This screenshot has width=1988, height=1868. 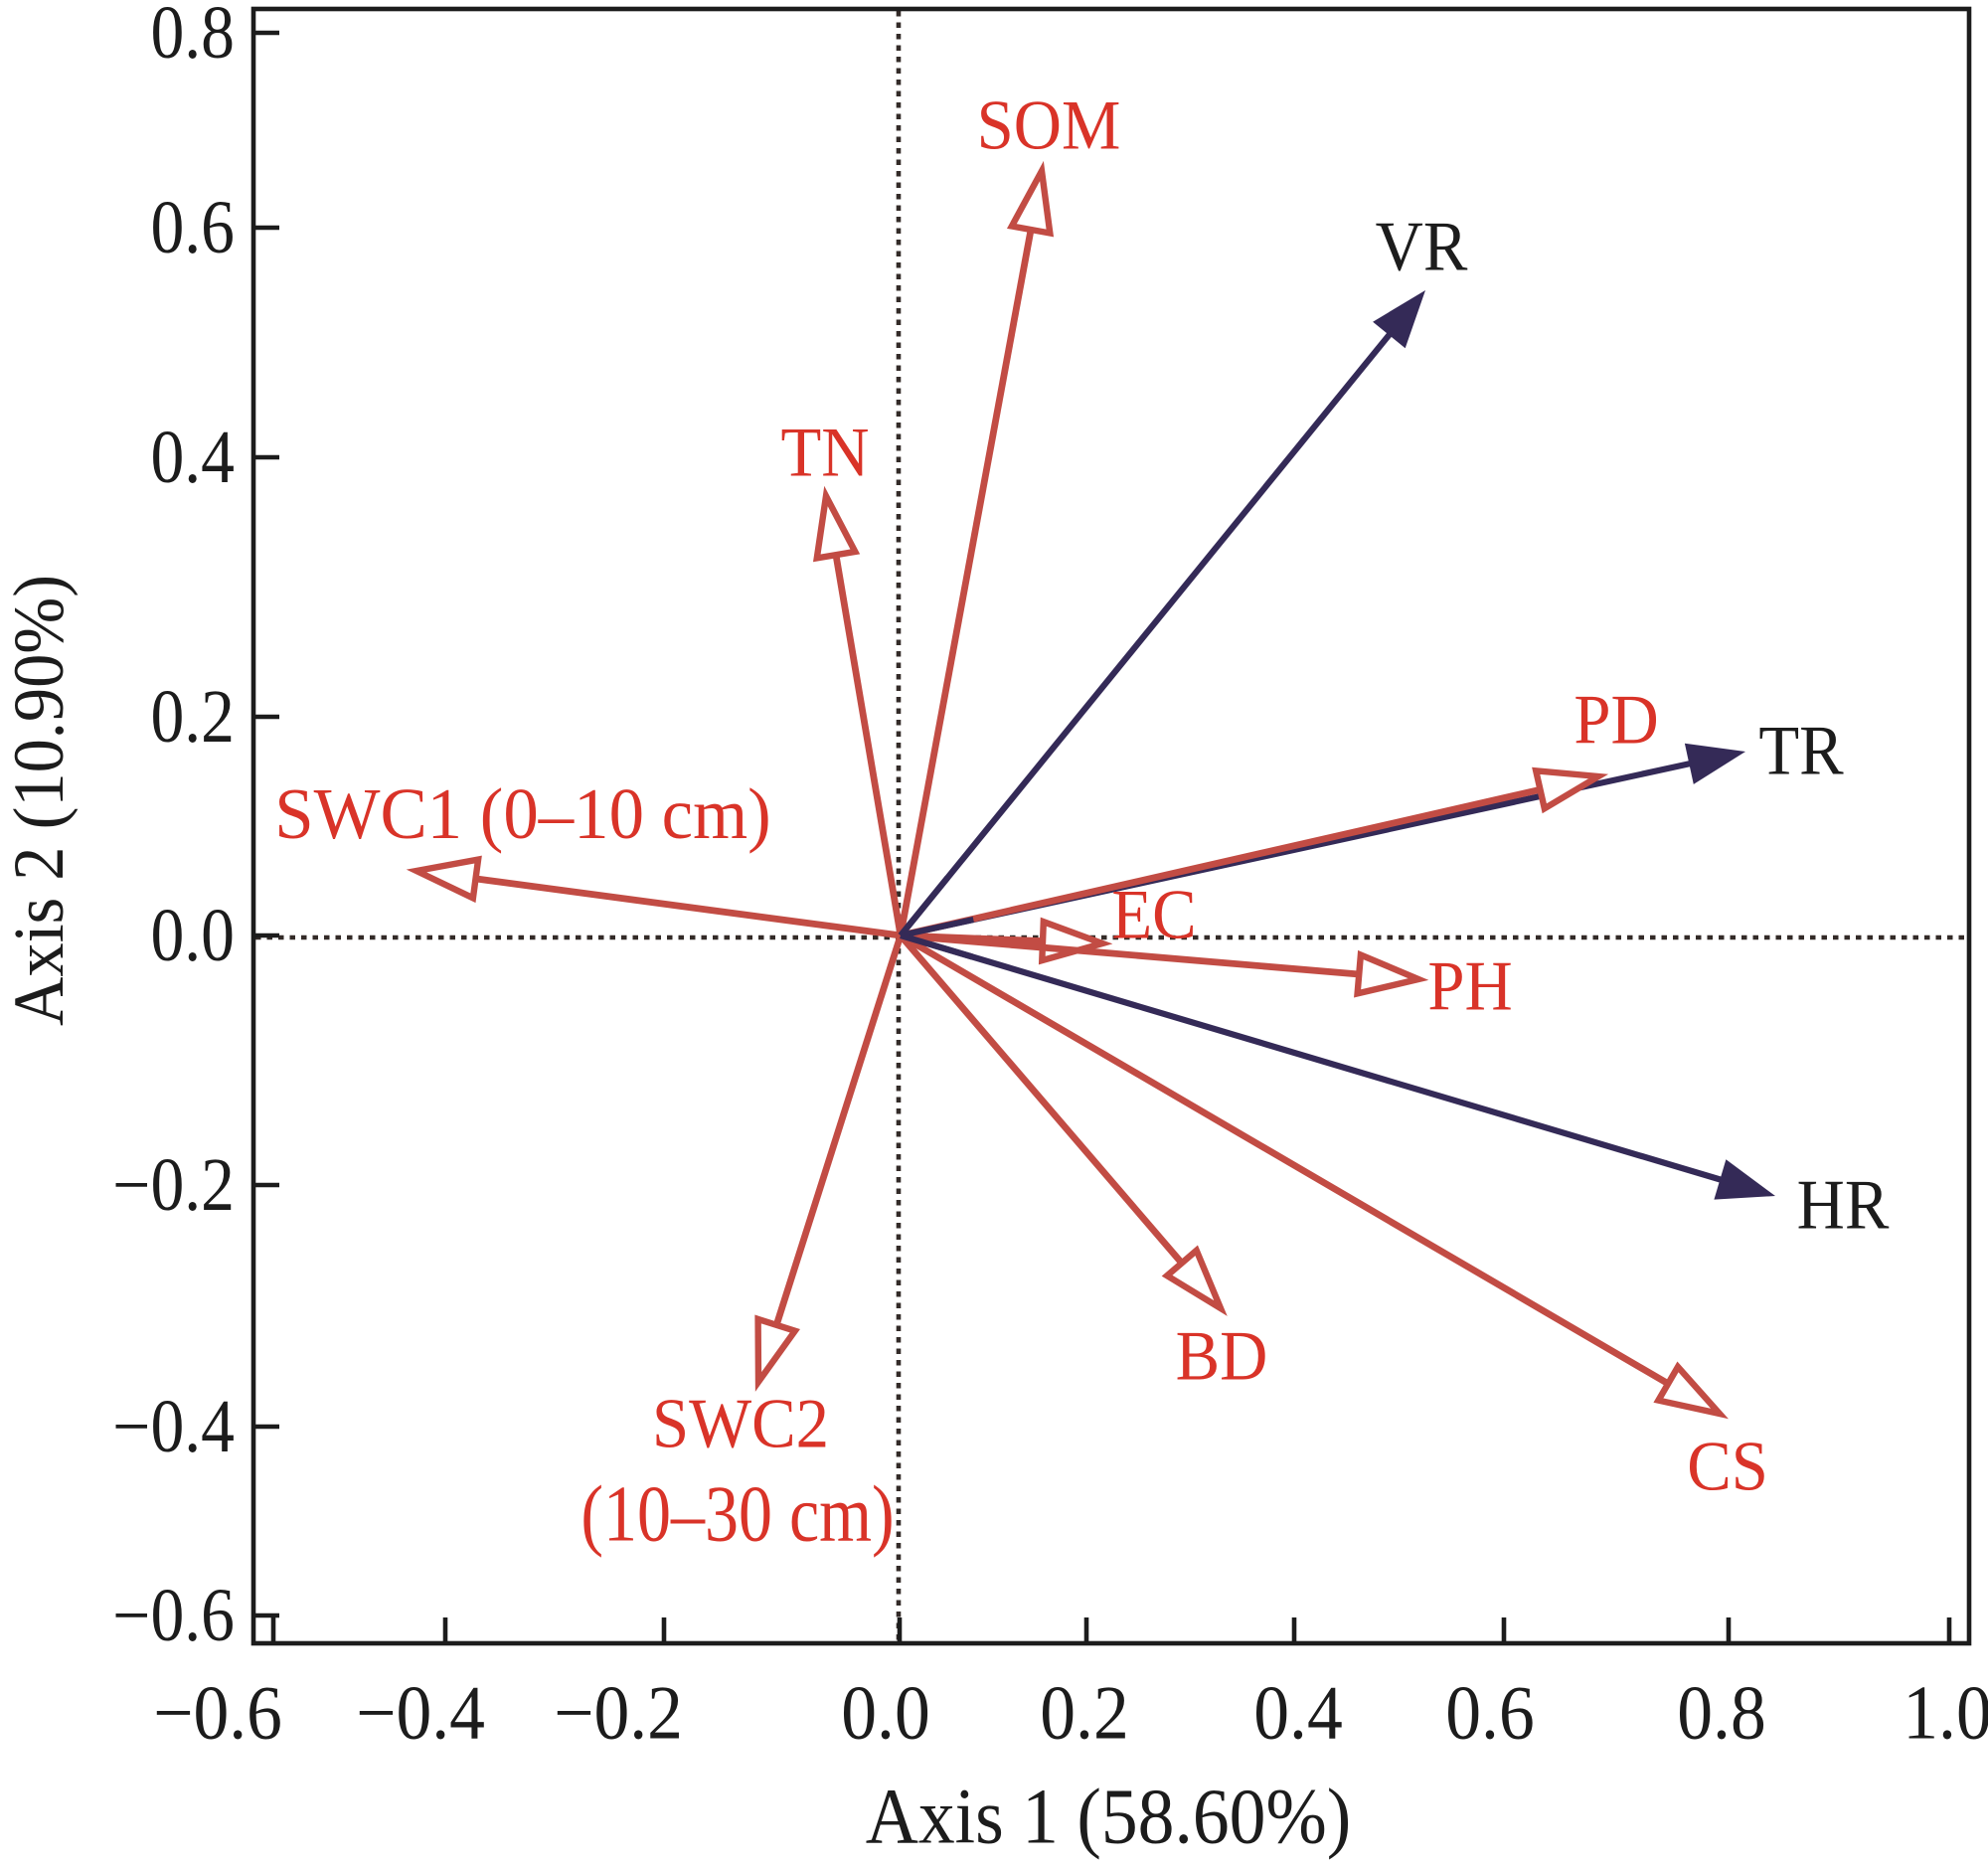 I want to click on svg-text: (10–30 cm), so click(x=737, y=1514).